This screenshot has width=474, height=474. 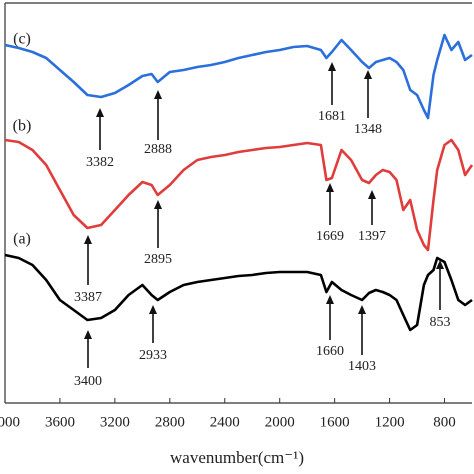 What do you see at coordinates (362, 366) in the screenshot?
I see `peak-label: 1403` at bounding box center [362, 366].